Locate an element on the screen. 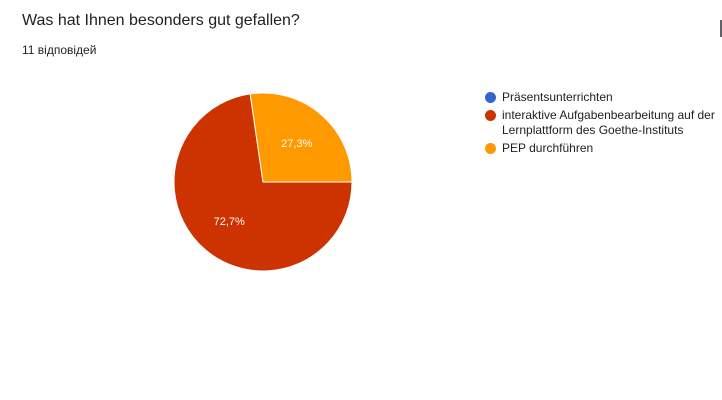  slice-label-1: 72,7% is located at coordinates (229, 222).